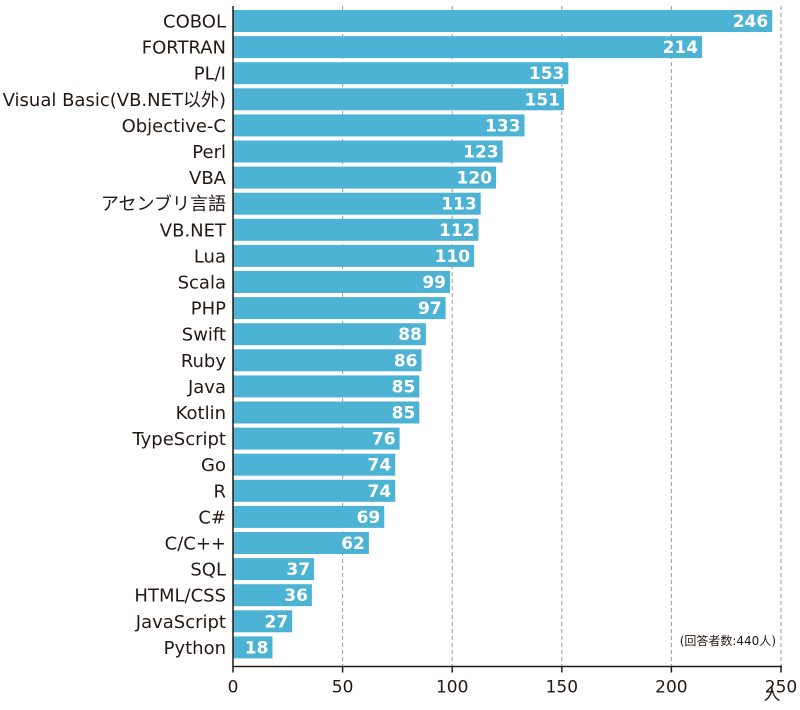 This screenshot has width=800, height=710. What do you see at coordinates (772, 695) in the screenshot?
I see `x-axis-unit-label: 人` at bounding box center [772, 695].